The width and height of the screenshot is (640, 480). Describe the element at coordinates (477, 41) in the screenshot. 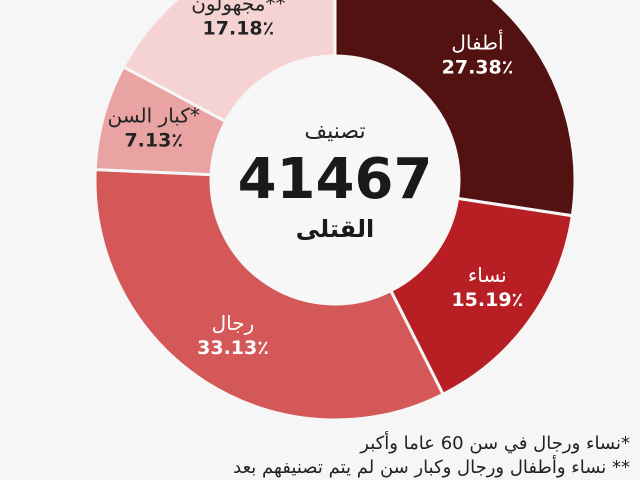

I see `segment-label-children: أطفال` at that location.